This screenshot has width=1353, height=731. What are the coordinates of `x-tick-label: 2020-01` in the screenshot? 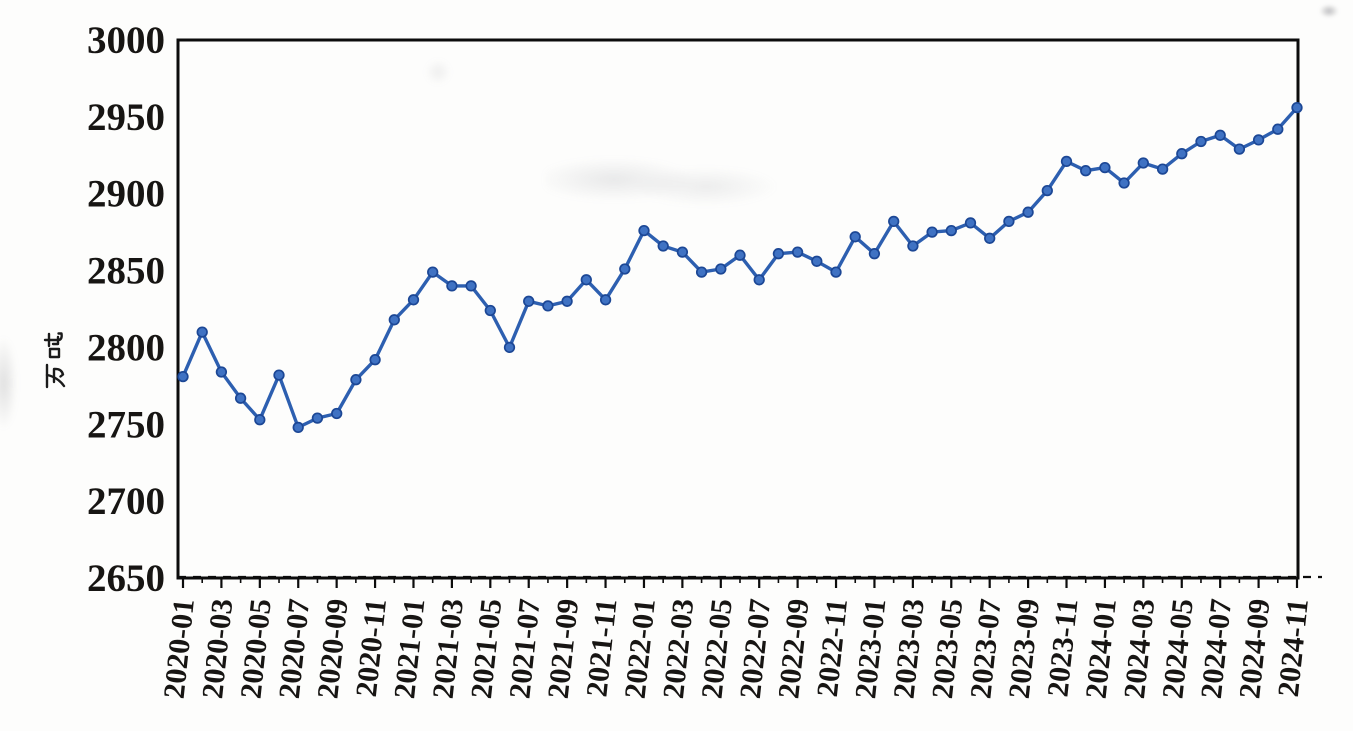 It's located at (179, 648).